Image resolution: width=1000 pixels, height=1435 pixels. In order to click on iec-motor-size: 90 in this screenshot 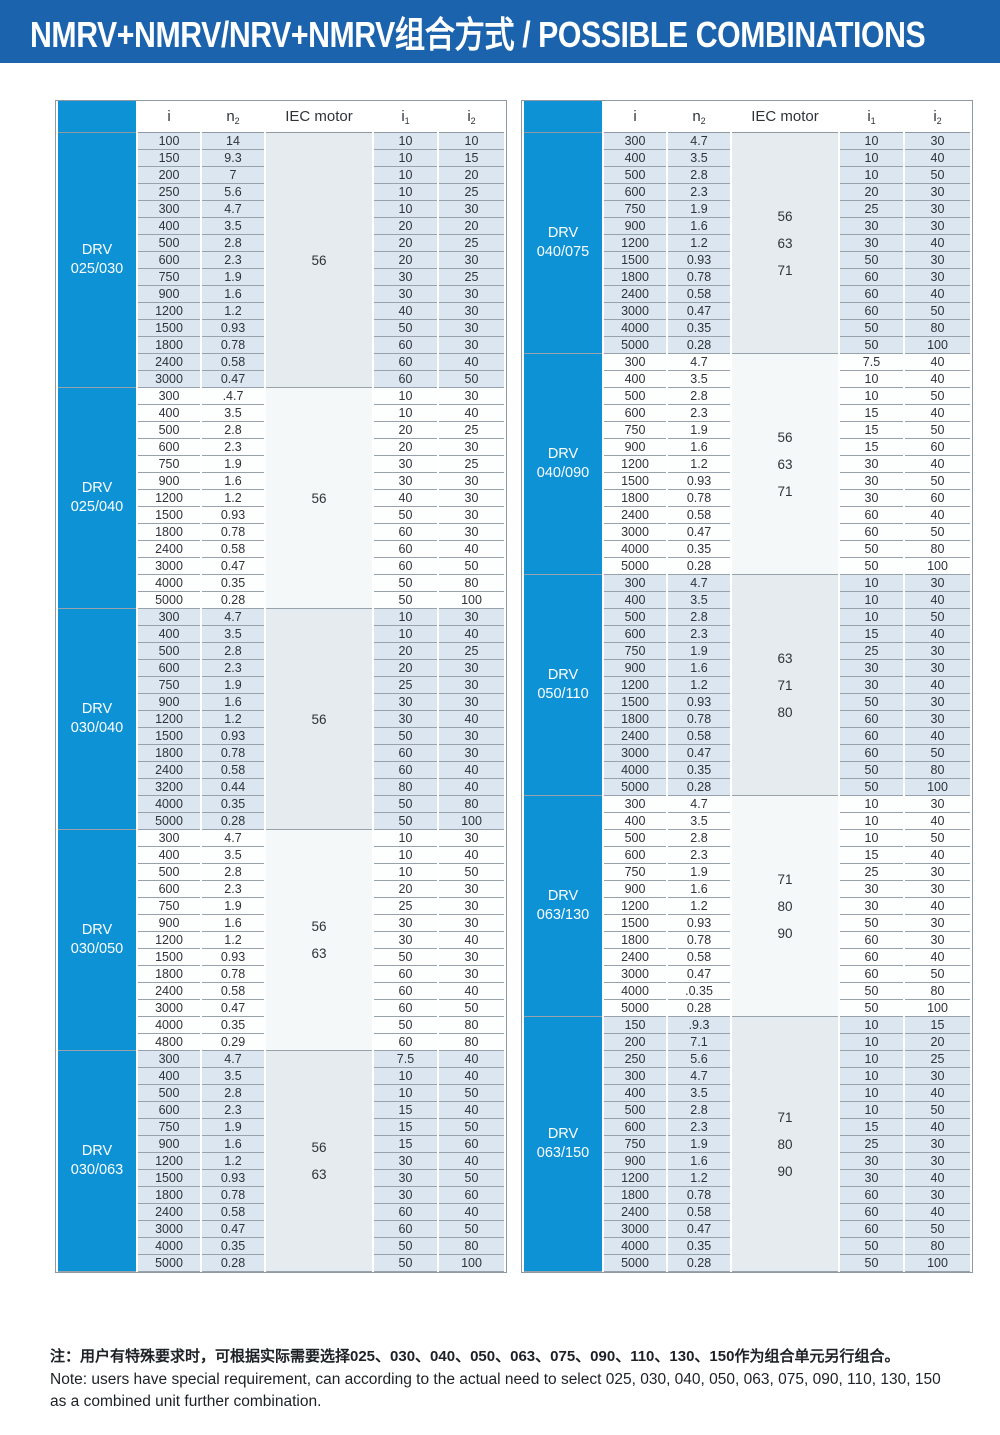, I will do `click(785, 1171)`.